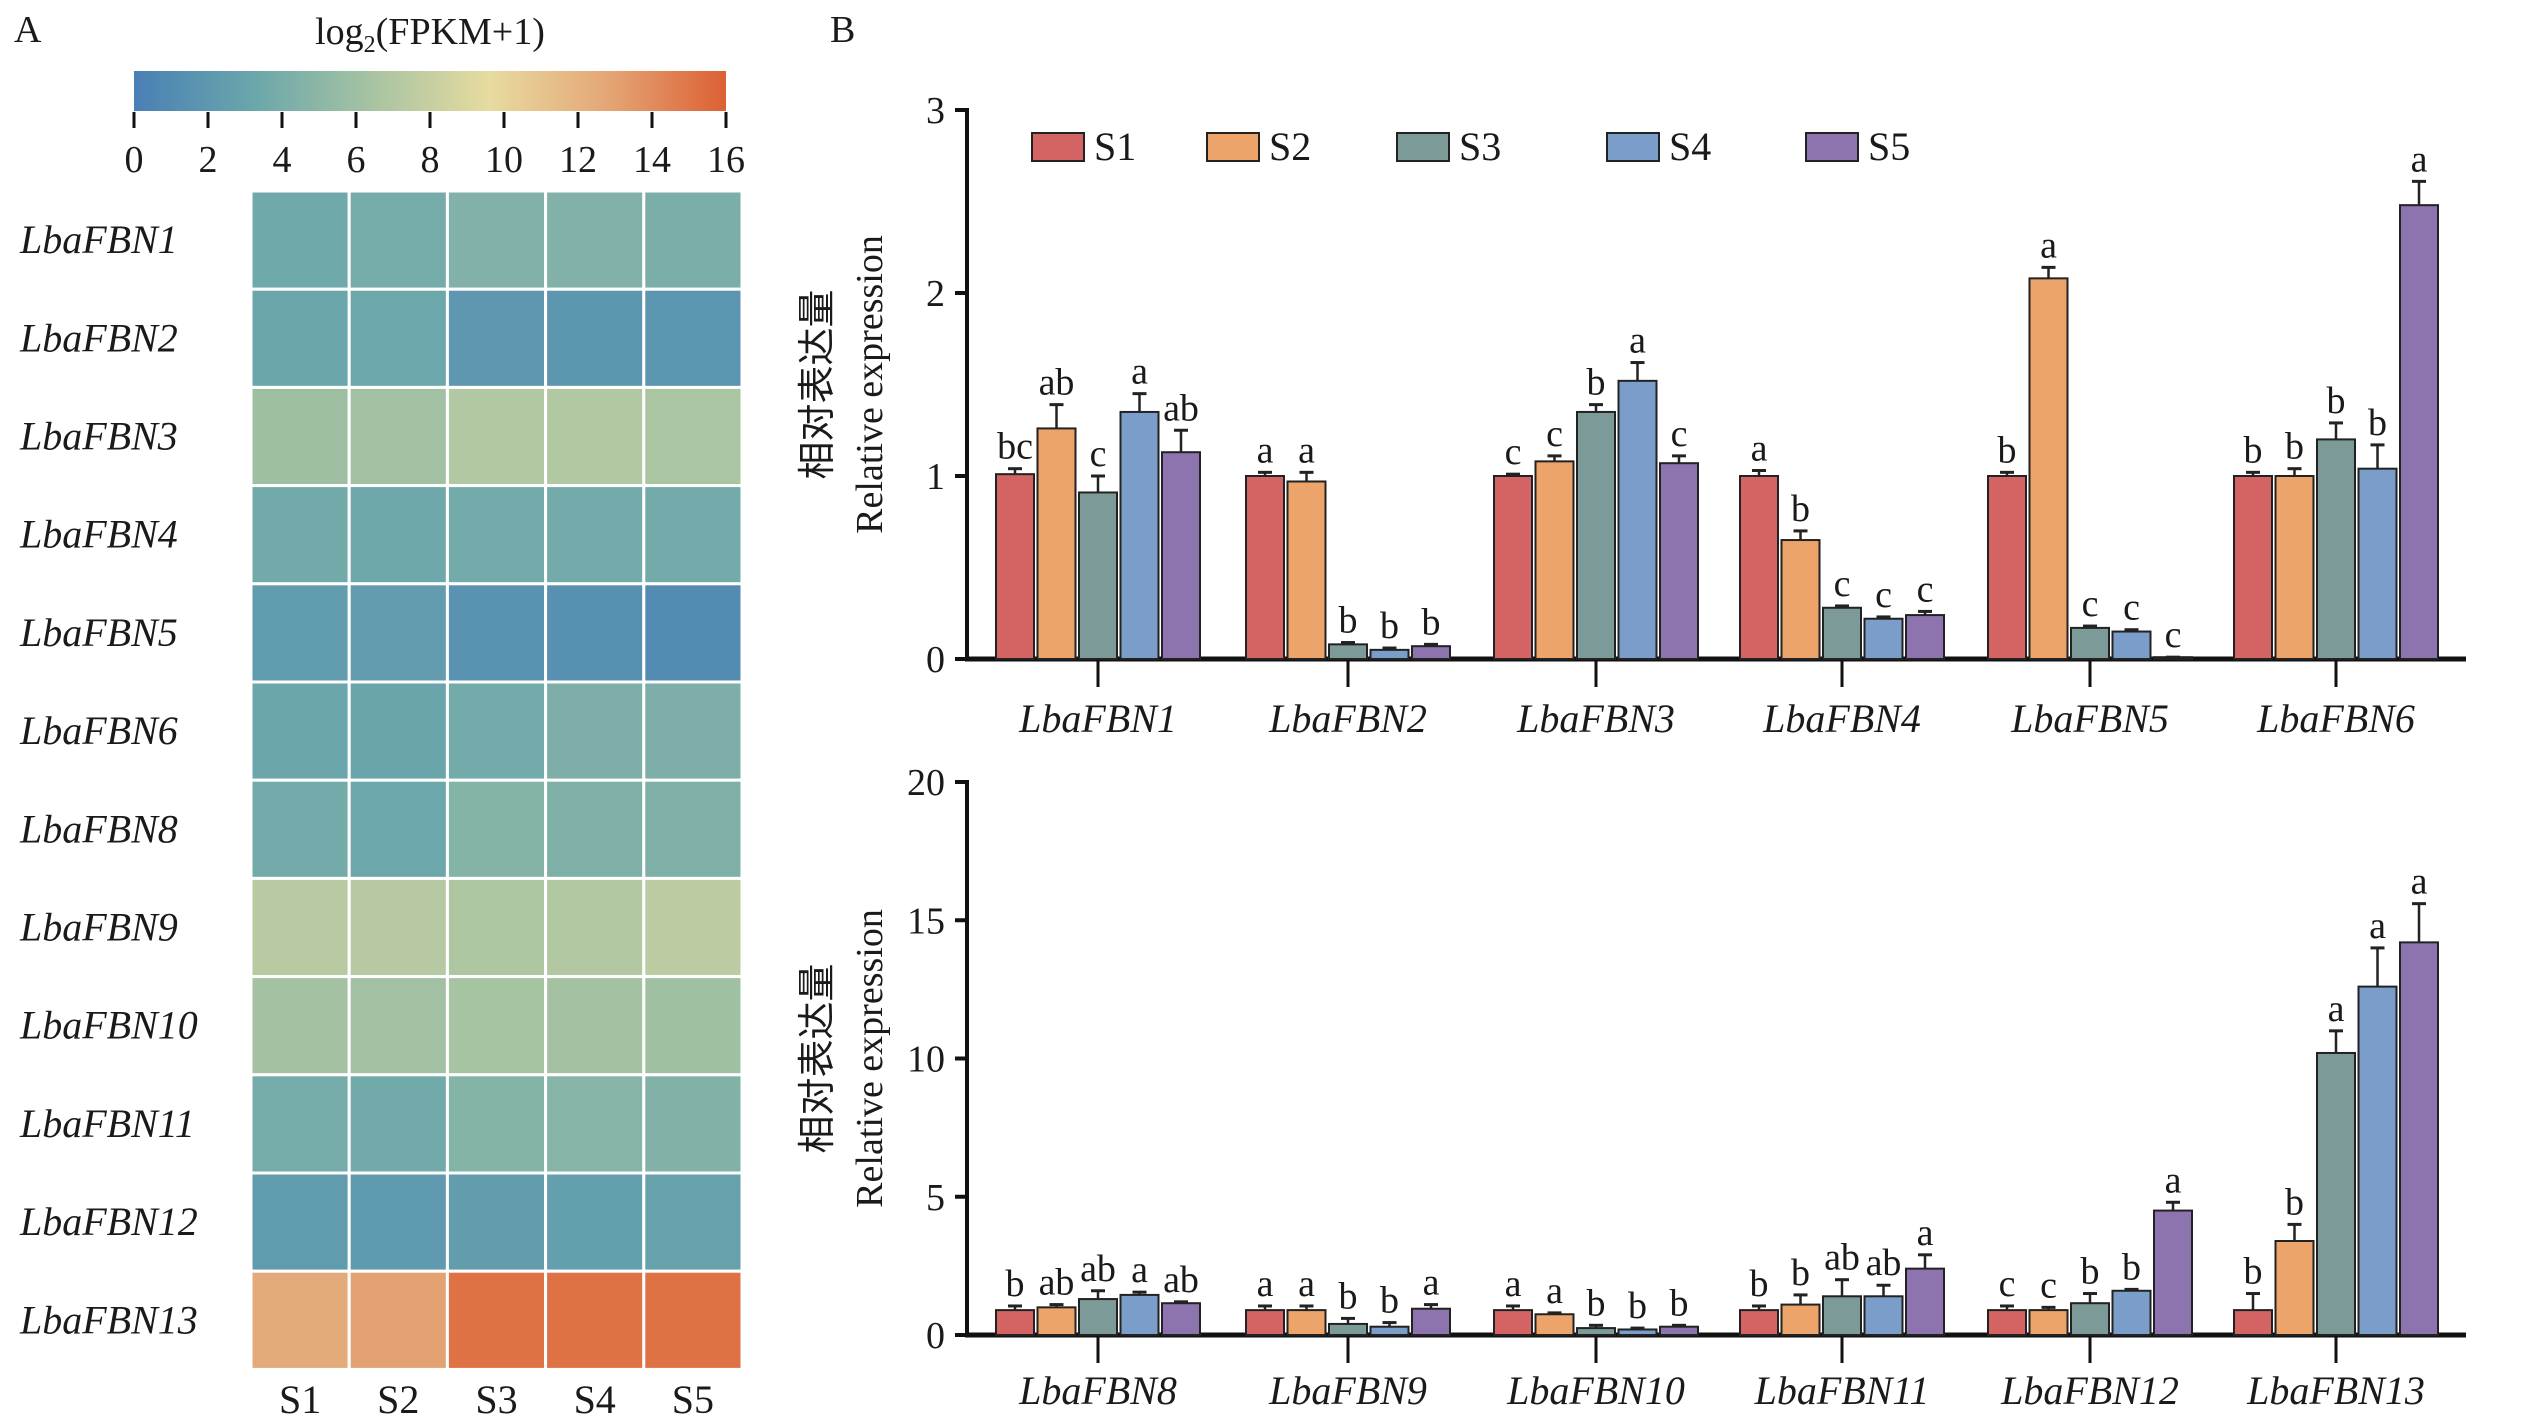  What do you see at coordinates (1097, 718) in the screenshot?
I see `x-tick-label: LbaFBN1` at bounding box center [1097, 718].